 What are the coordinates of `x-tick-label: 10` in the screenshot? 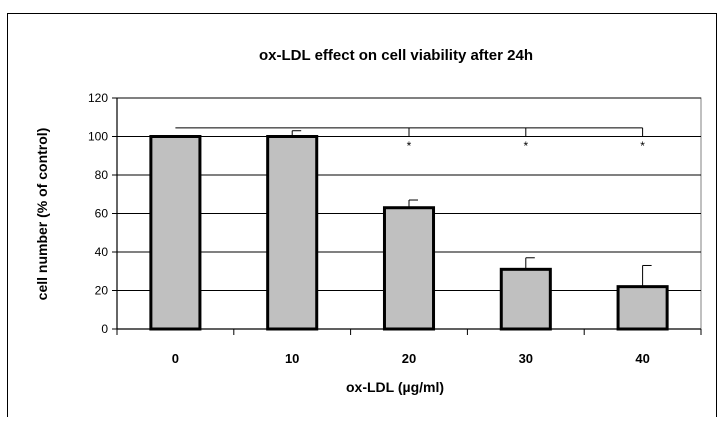 It's located at (292, 358).